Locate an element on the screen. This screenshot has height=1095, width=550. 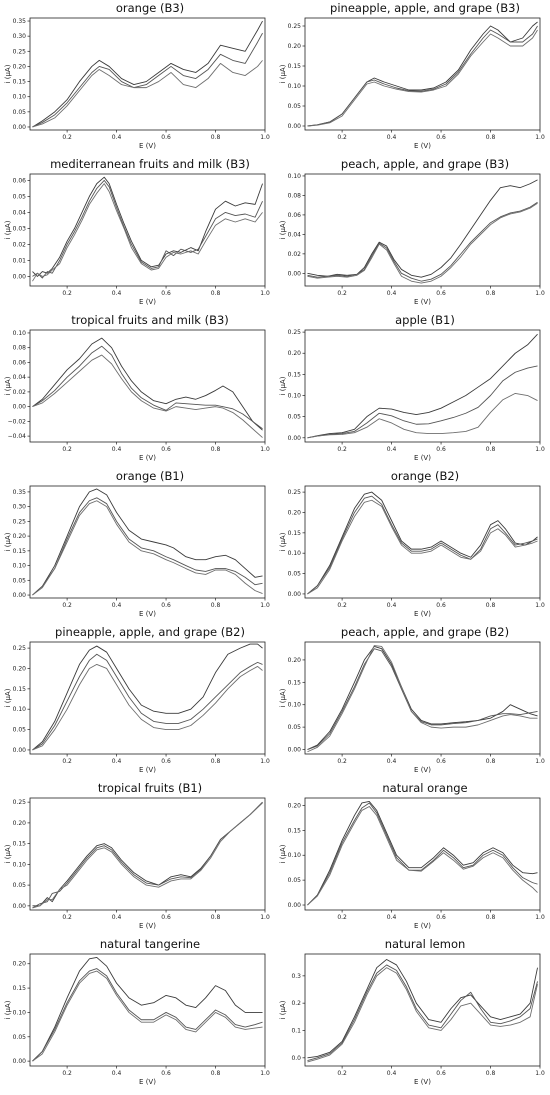
chart-title: natural lemon is located at coordinates (425, 944).